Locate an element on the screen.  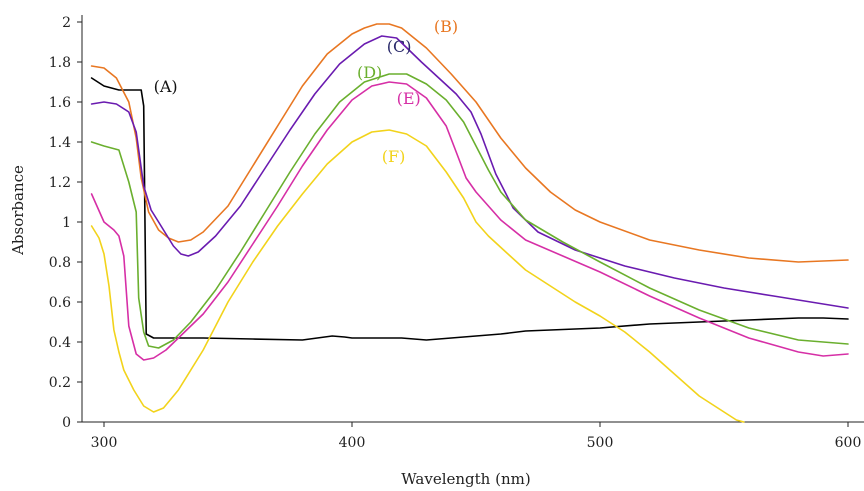
series-label-d: (D) is located at coordinates (369, 72).